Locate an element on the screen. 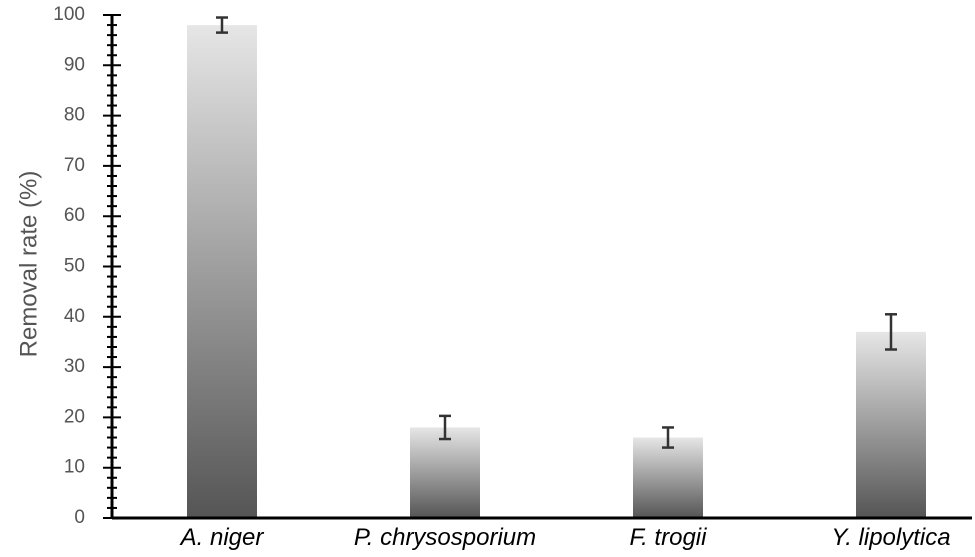  y-tick-label: 10 is located at coordinates (74, 467).